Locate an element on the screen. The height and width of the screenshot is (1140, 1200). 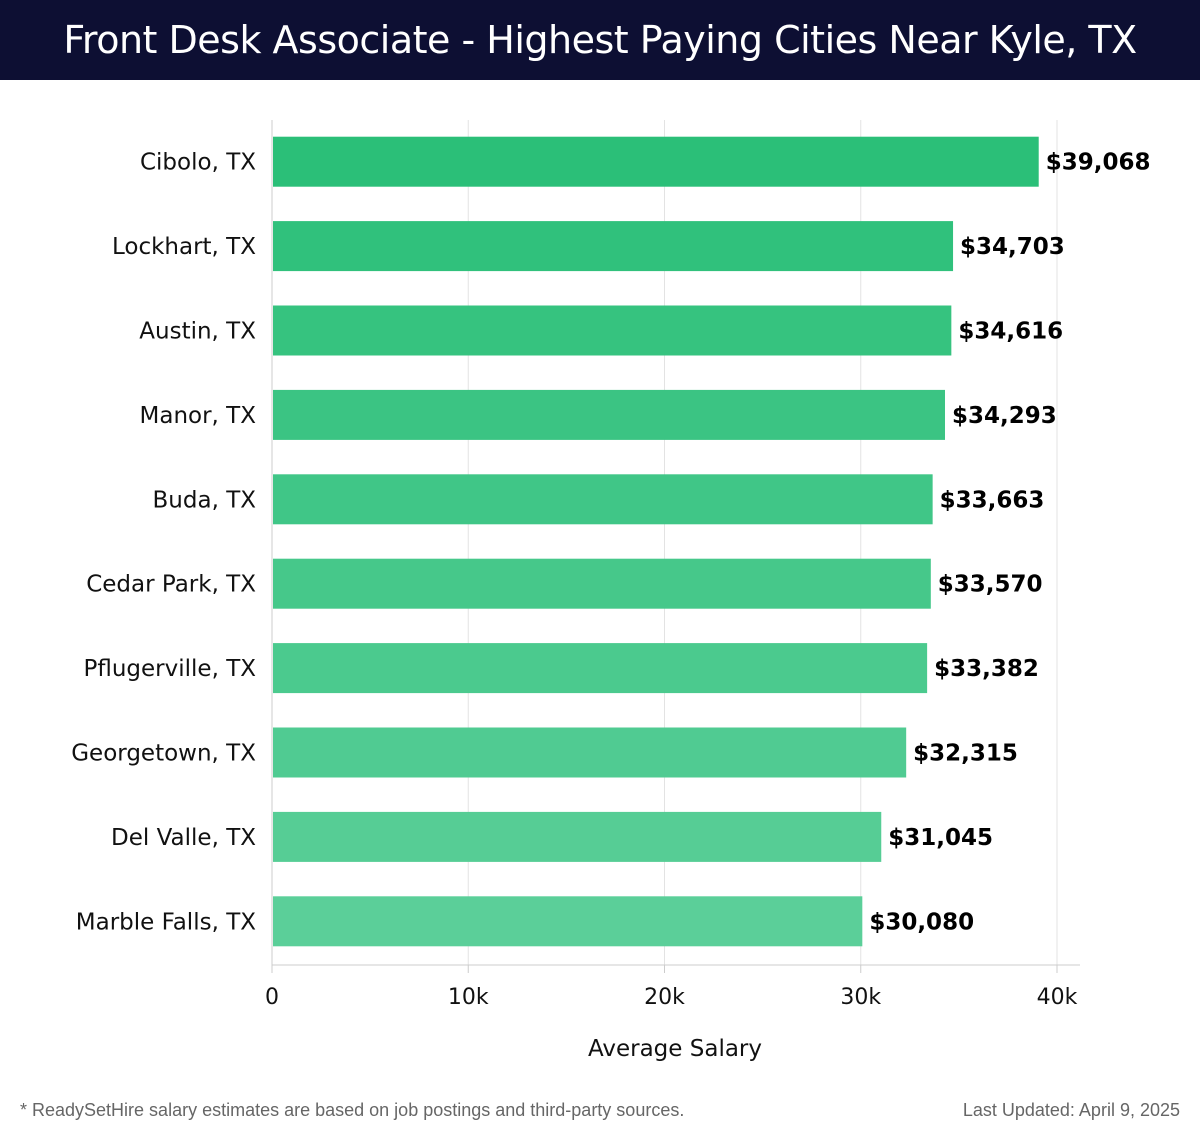
category-label: Georgetown, TX is located at coordinates (163, 754).